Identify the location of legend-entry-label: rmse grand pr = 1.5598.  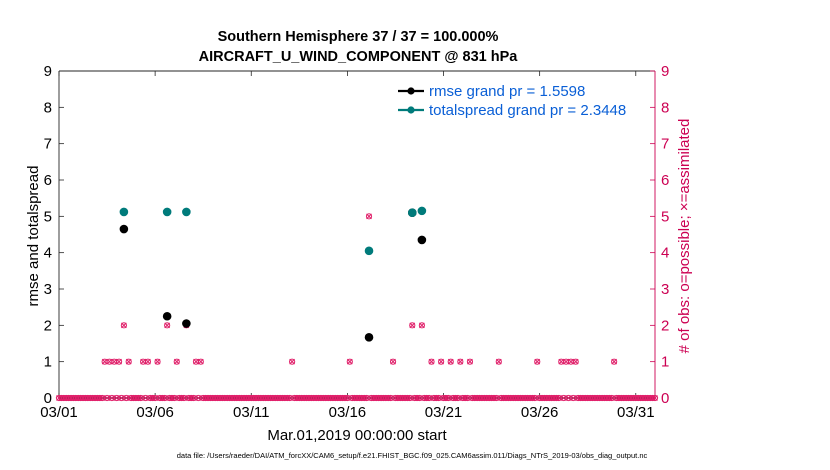
(507, 91).